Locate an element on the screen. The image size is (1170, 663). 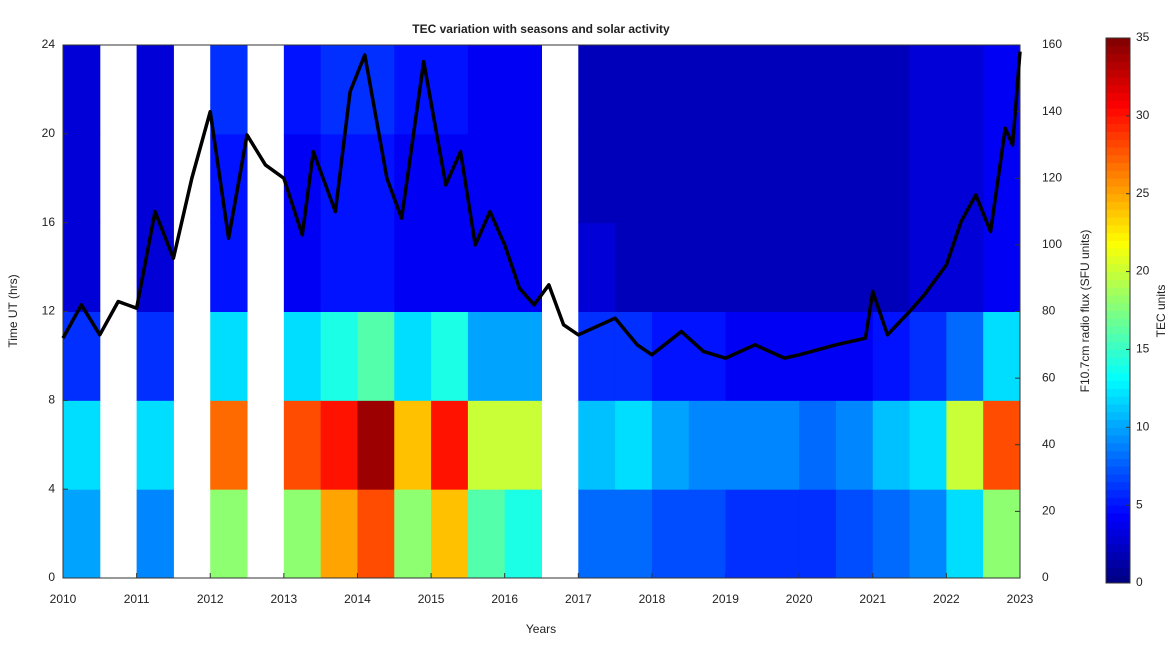
x-tick-label: 2018 is located at coordinates (652, 599).